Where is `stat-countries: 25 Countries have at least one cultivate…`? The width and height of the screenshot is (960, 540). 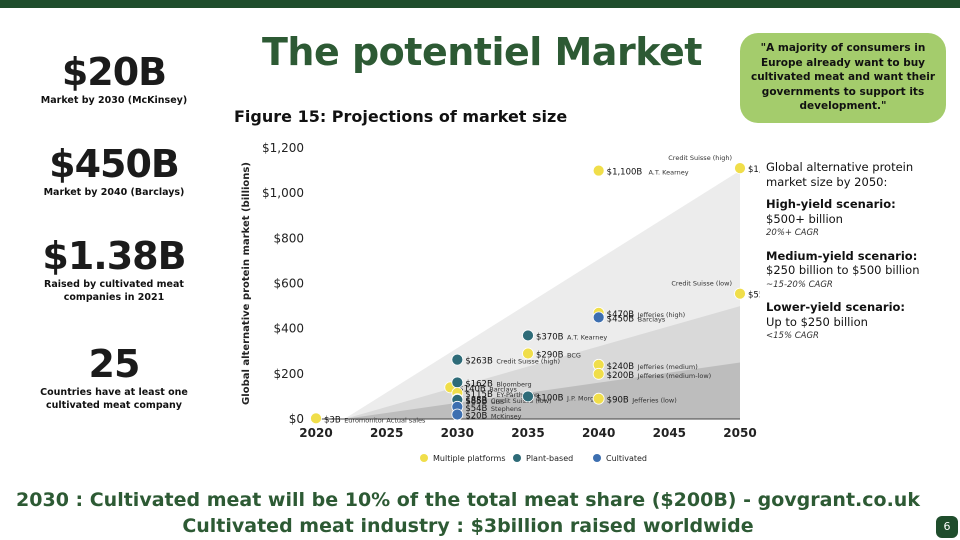 stat-countries: 25 Countries have at least one cultivate… is located at coordinates (114, 377).